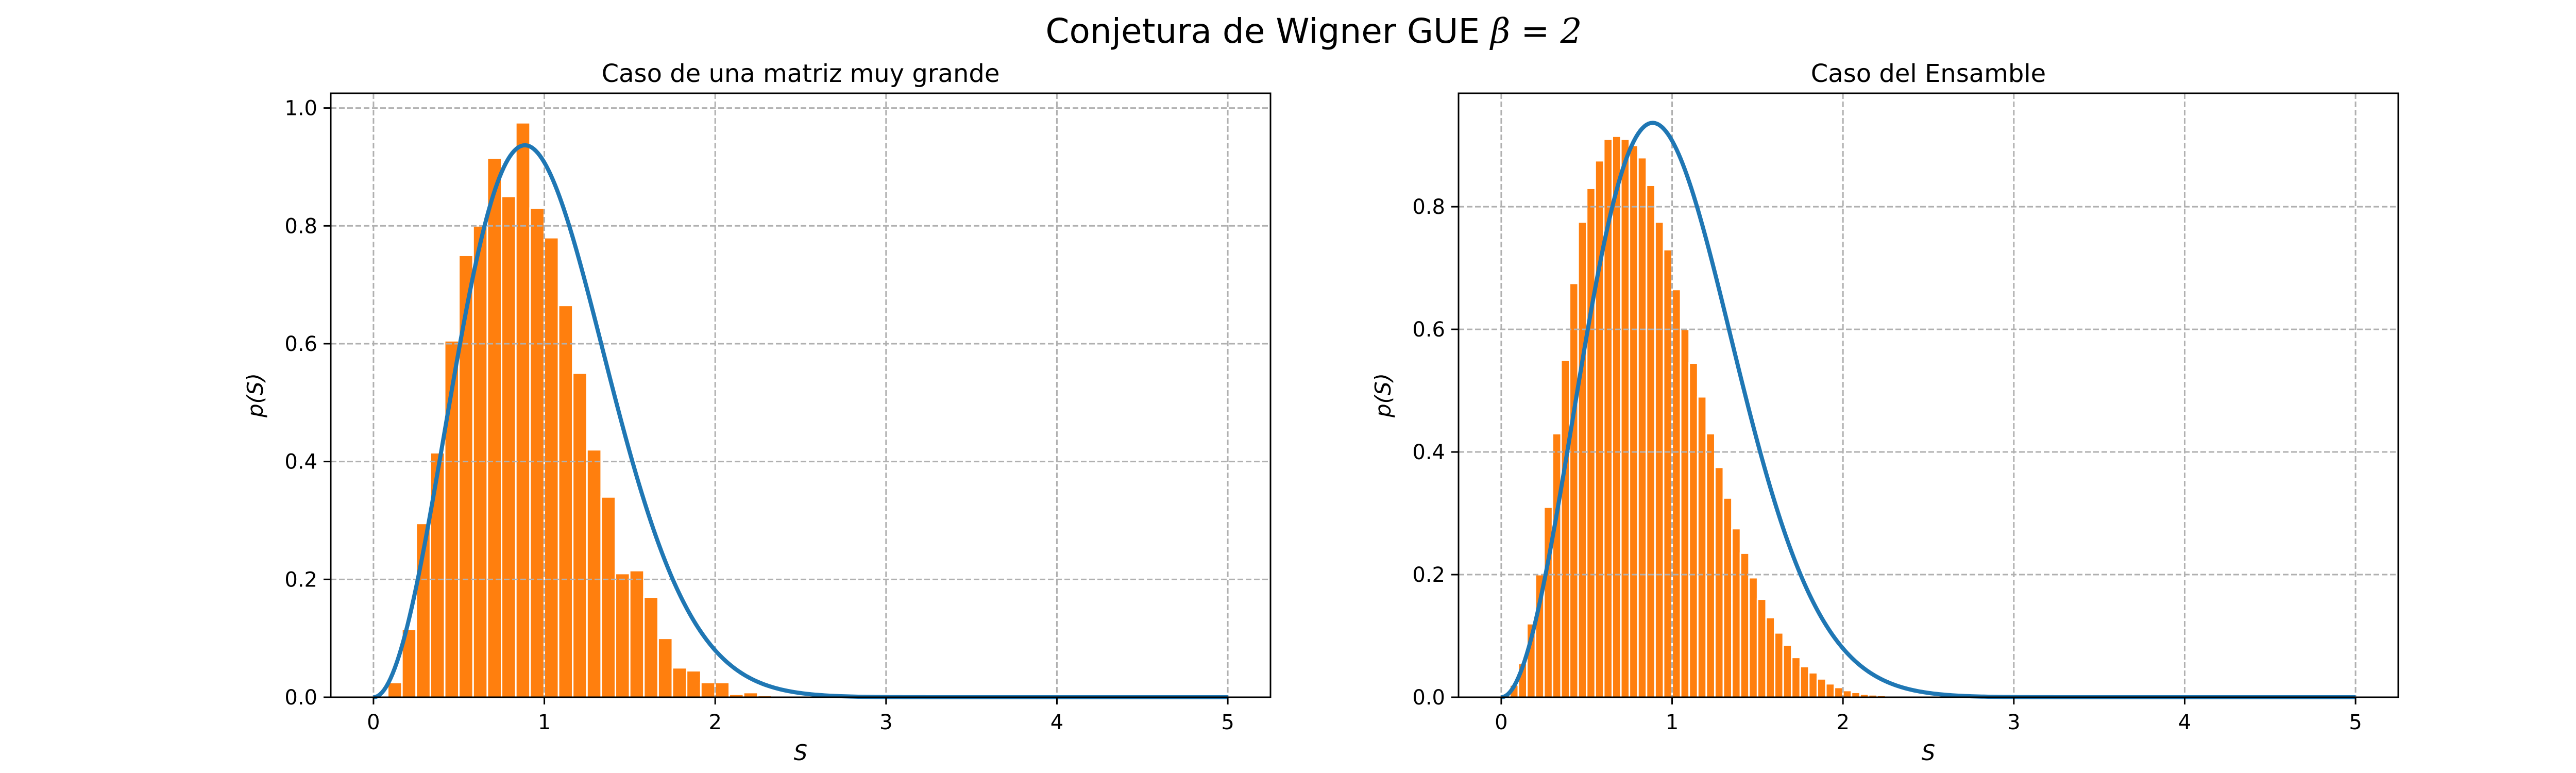  I want to click on chart-title: Caso del Ensamble, so click(1928, 73).